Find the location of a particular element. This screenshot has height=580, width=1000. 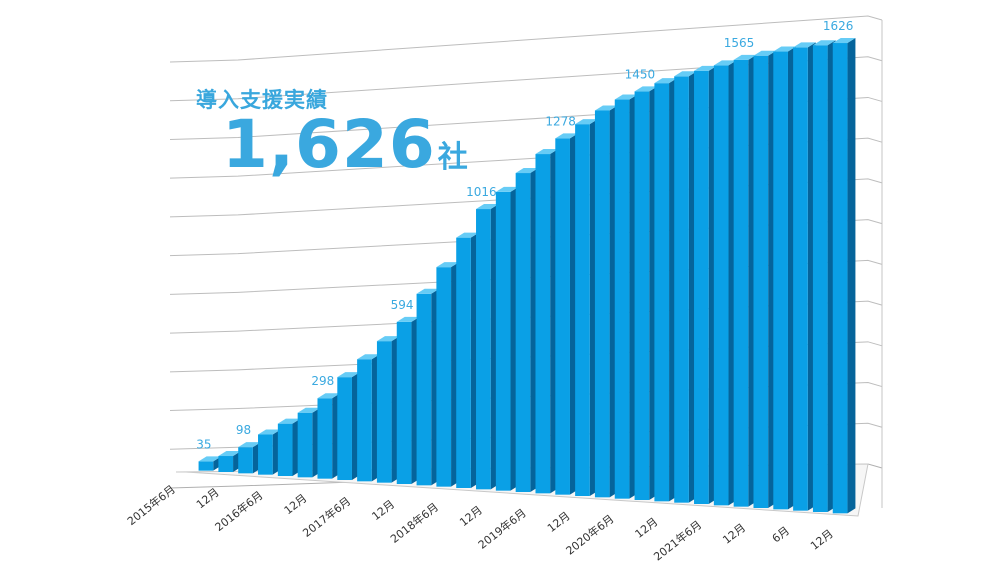

x-tick-label: 2015年6月 is located at coordinates (151, 505).